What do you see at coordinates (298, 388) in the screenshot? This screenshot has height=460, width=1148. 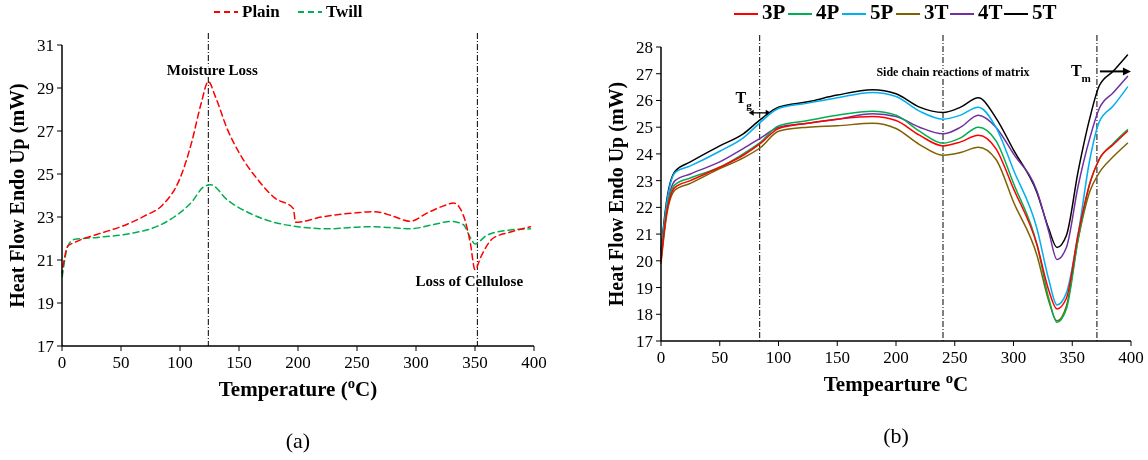 I see `x-axis-title: Temperature ($^{o}$C)` at bounding box center [298, 388].